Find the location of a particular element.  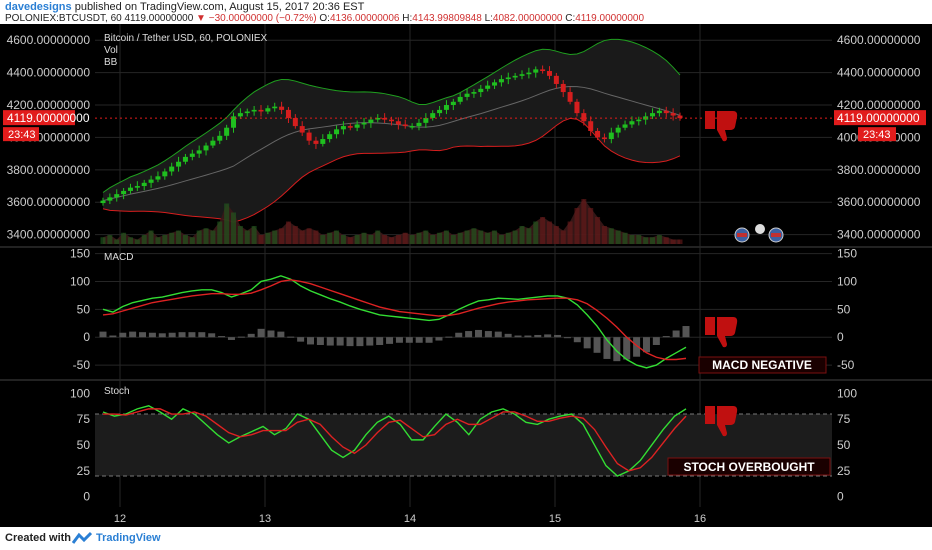

stoch-tick-label-left: 25 is located at coordinates (84, 471).